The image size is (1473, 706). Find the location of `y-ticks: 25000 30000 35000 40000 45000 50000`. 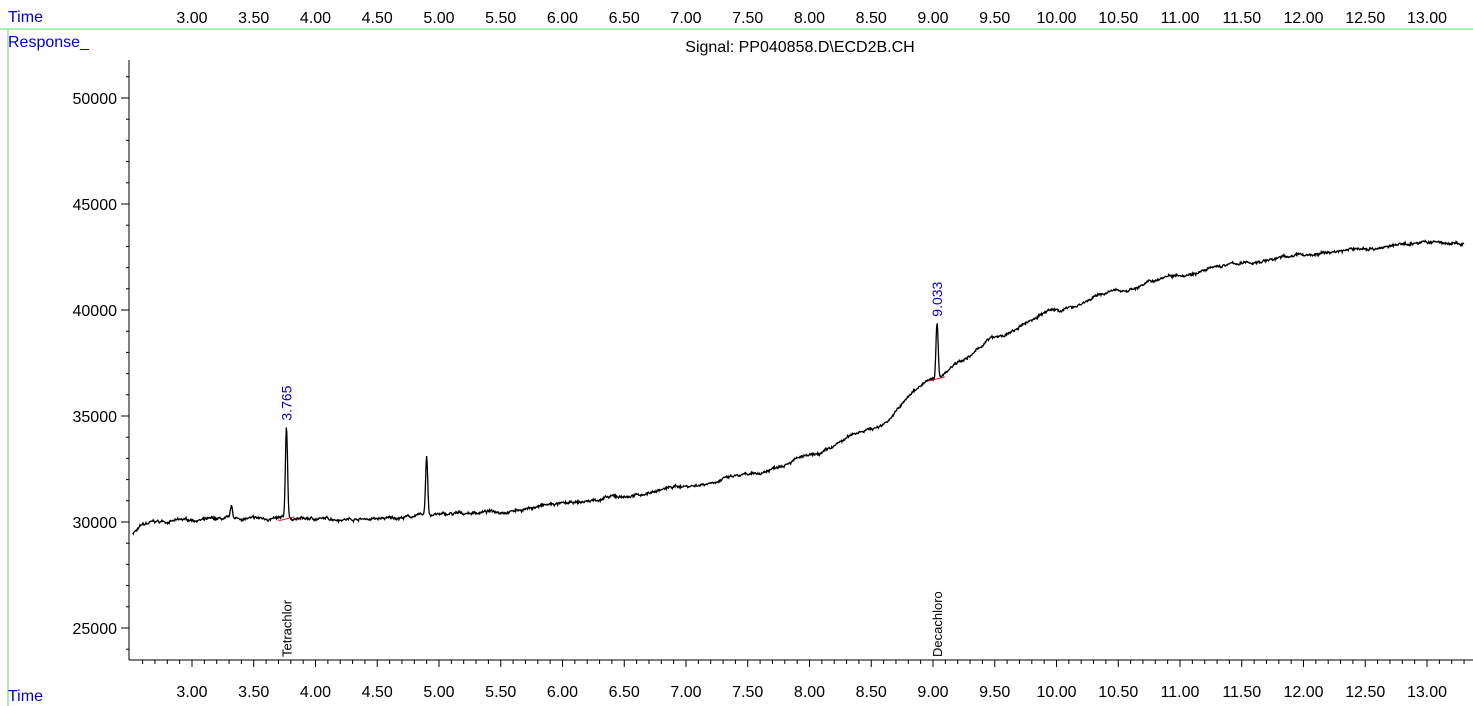

y-ticks: 25000 30000 35000 40000 45000 50000 is located at coordinates (101, 363).